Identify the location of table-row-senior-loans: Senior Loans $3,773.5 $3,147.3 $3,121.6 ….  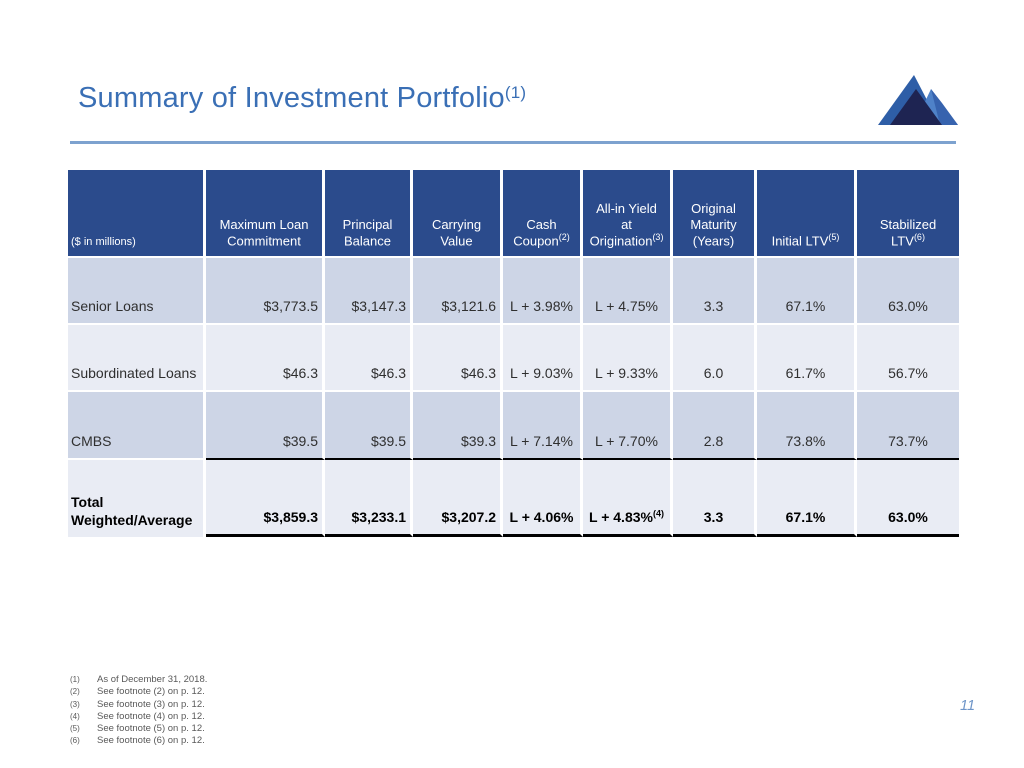
(513, 291).